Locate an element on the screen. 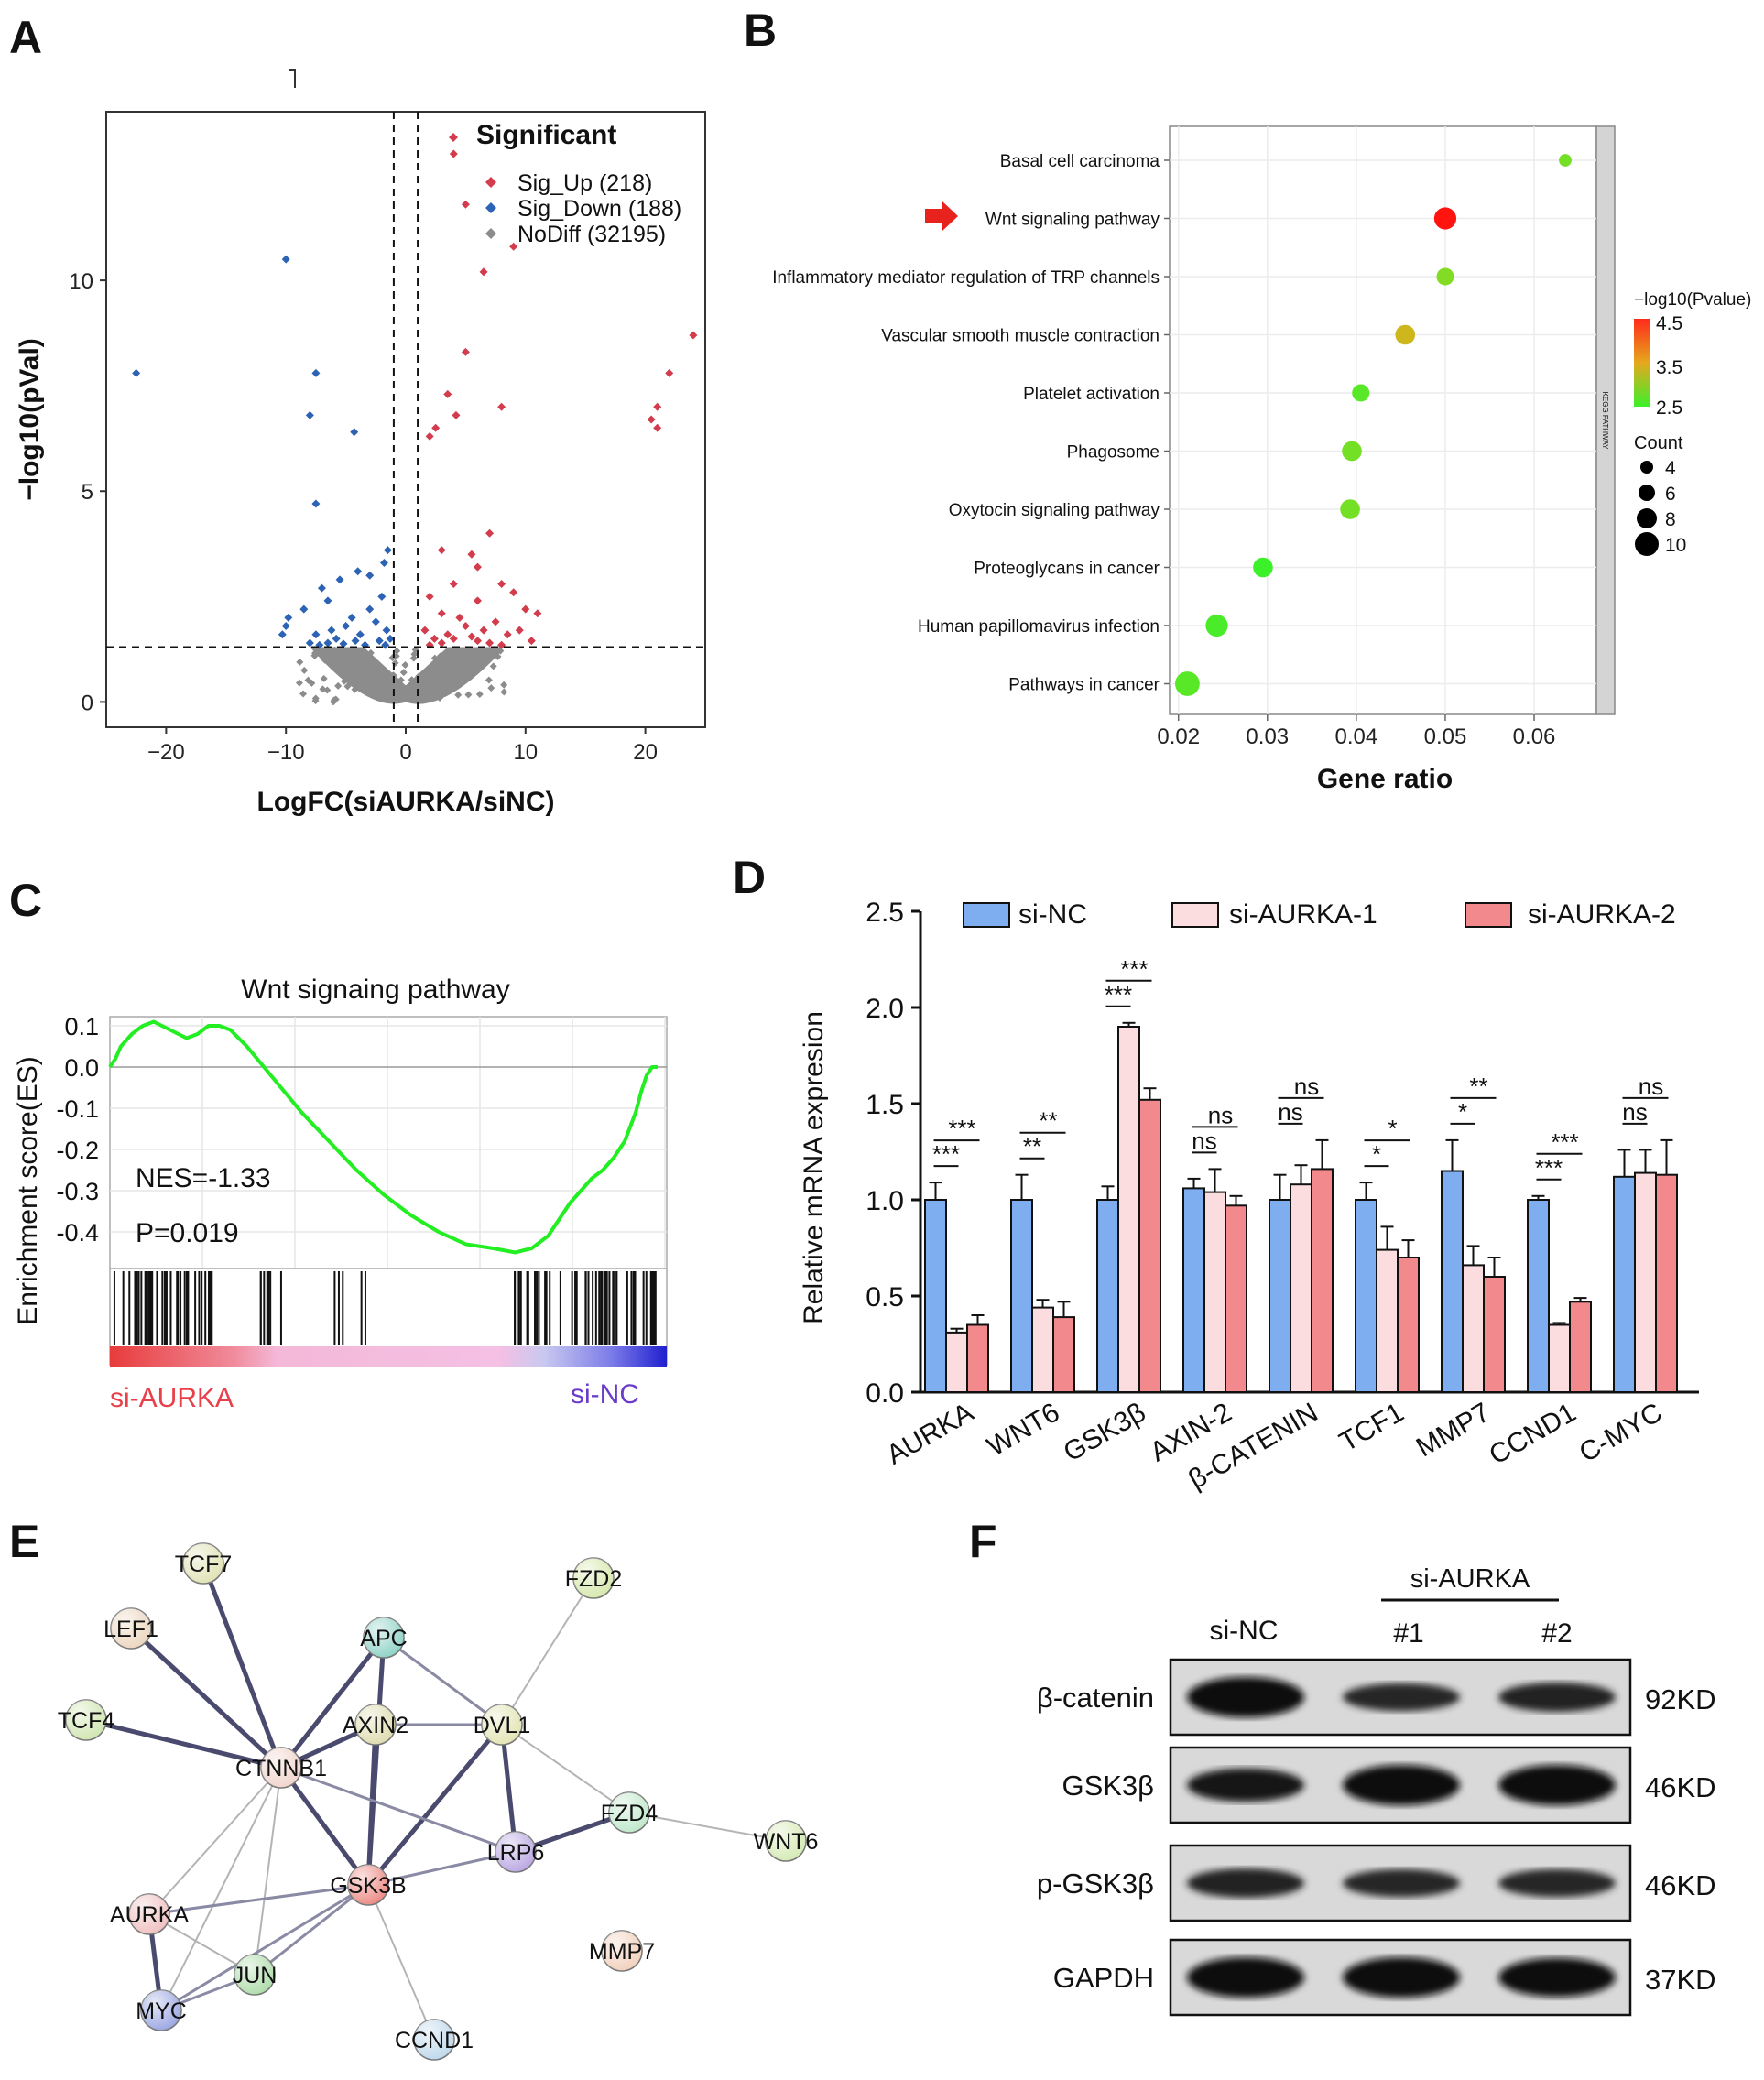 The width and height of the screenshot is (1764, 2080). kegg-xtick-label: 0.05 is located at coordinates (1445, 736).